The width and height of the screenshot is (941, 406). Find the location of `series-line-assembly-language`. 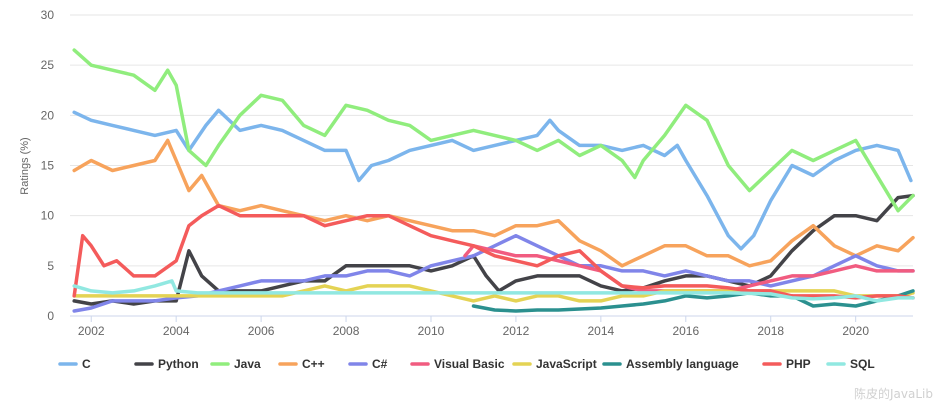

series-line-assembly-language is located at coordinates (693, 301).